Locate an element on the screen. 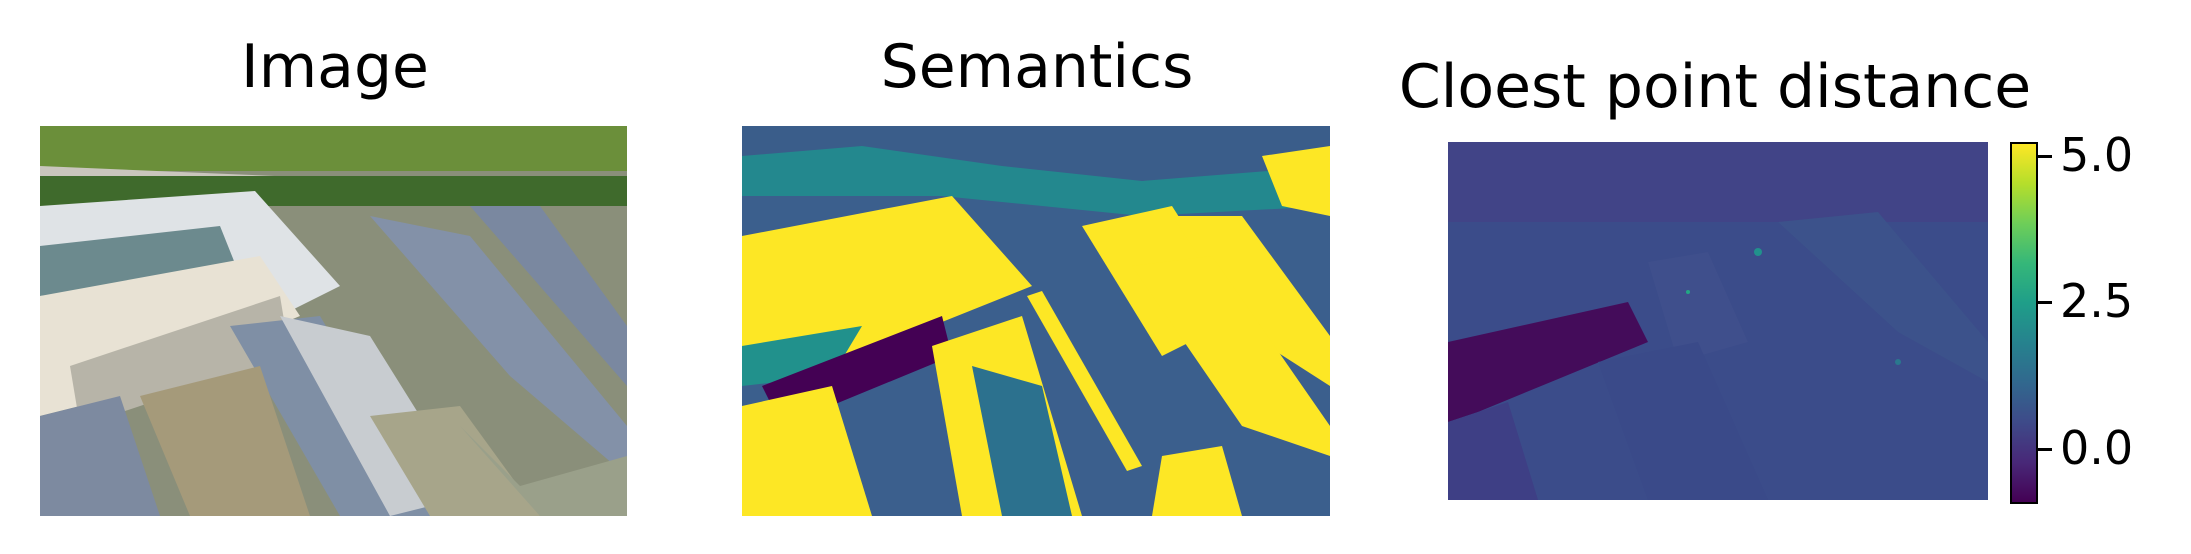  image-panel-title: Image is located at coordinates (335, 67).